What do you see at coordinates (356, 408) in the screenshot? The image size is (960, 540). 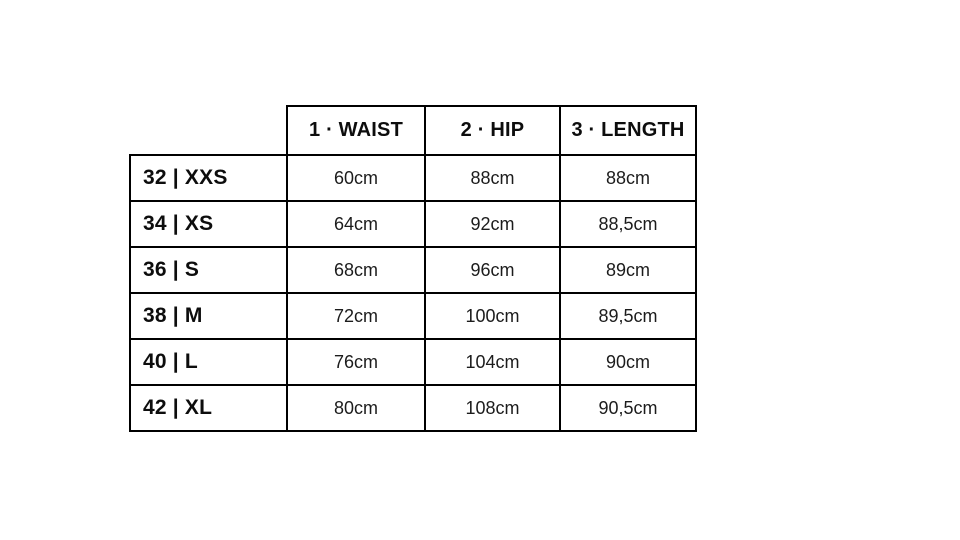 I see `cell-waist: 80cm` at bounding box center [356, 408].